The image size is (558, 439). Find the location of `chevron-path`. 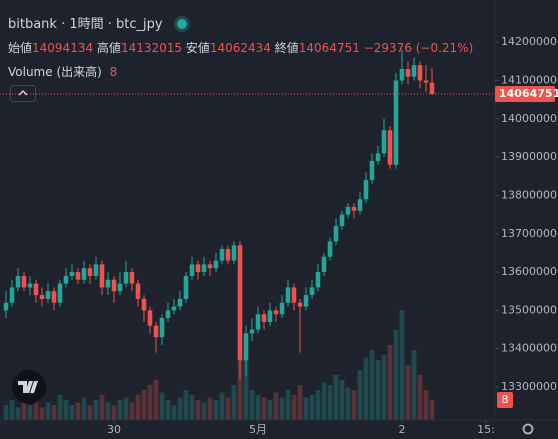

chevron-path is located at coordinates (23, 93).